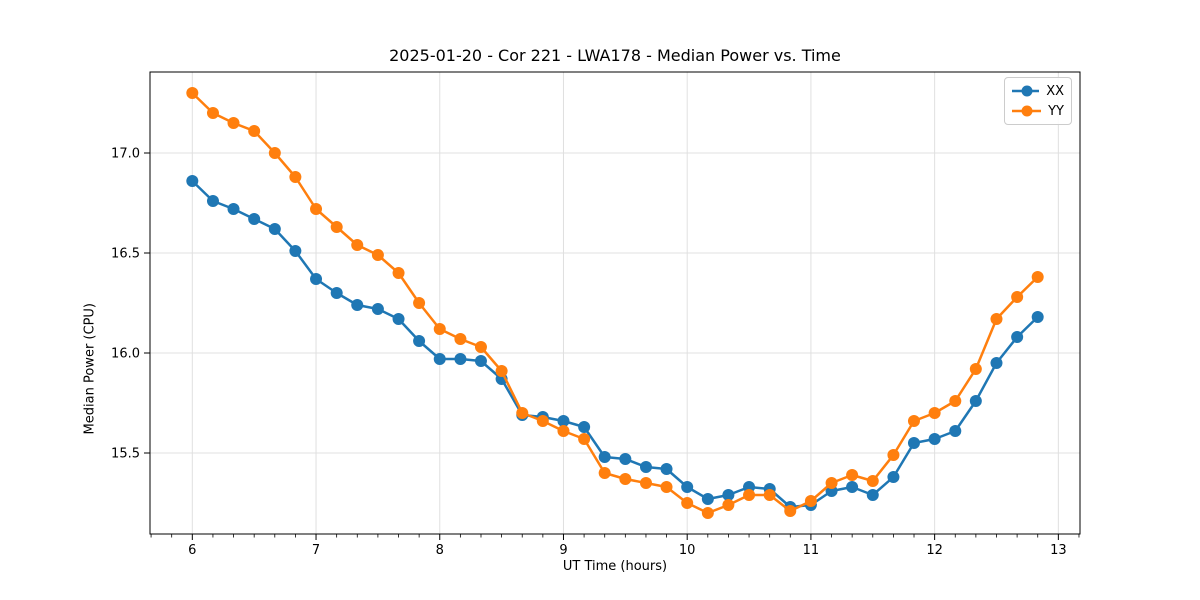 The image size is (1200, 600). I want to click on y-tick-label: 16.0, so click(125, 354).